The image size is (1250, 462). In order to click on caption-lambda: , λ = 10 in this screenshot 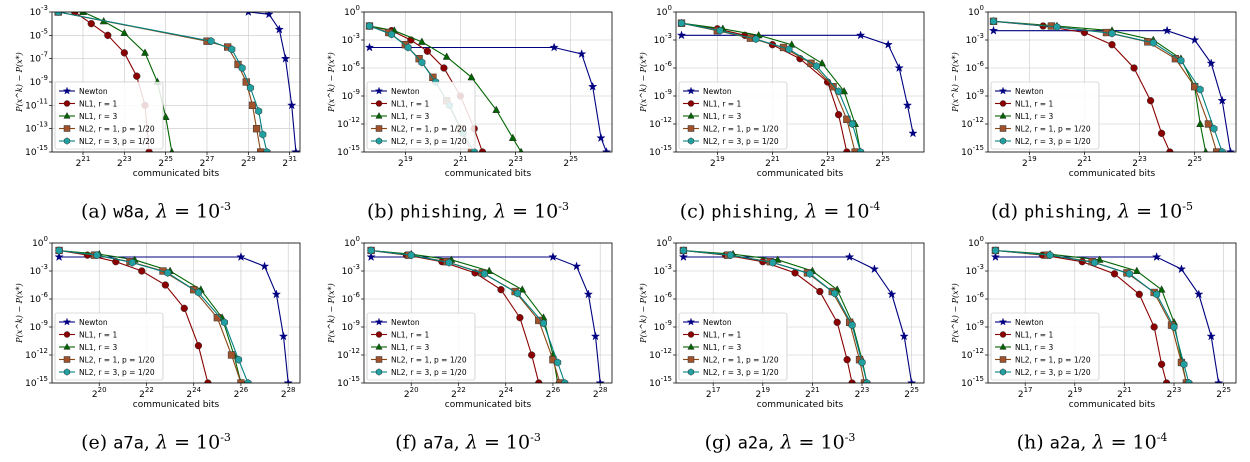, I will do `click(492, 442)`.